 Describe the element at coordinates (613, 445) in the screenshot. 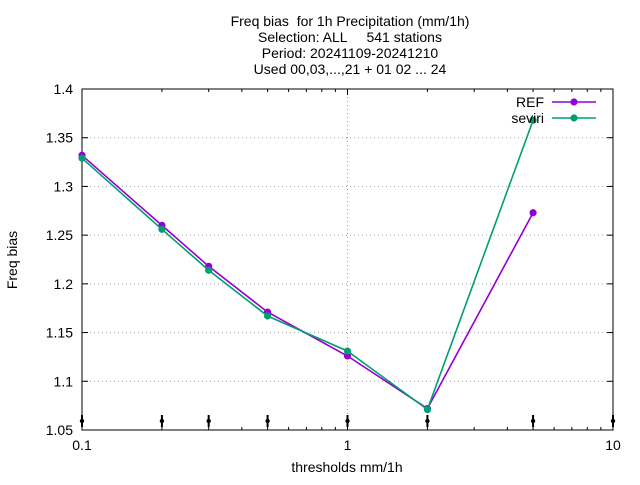

I see `x-tick-label: 10` at that location.